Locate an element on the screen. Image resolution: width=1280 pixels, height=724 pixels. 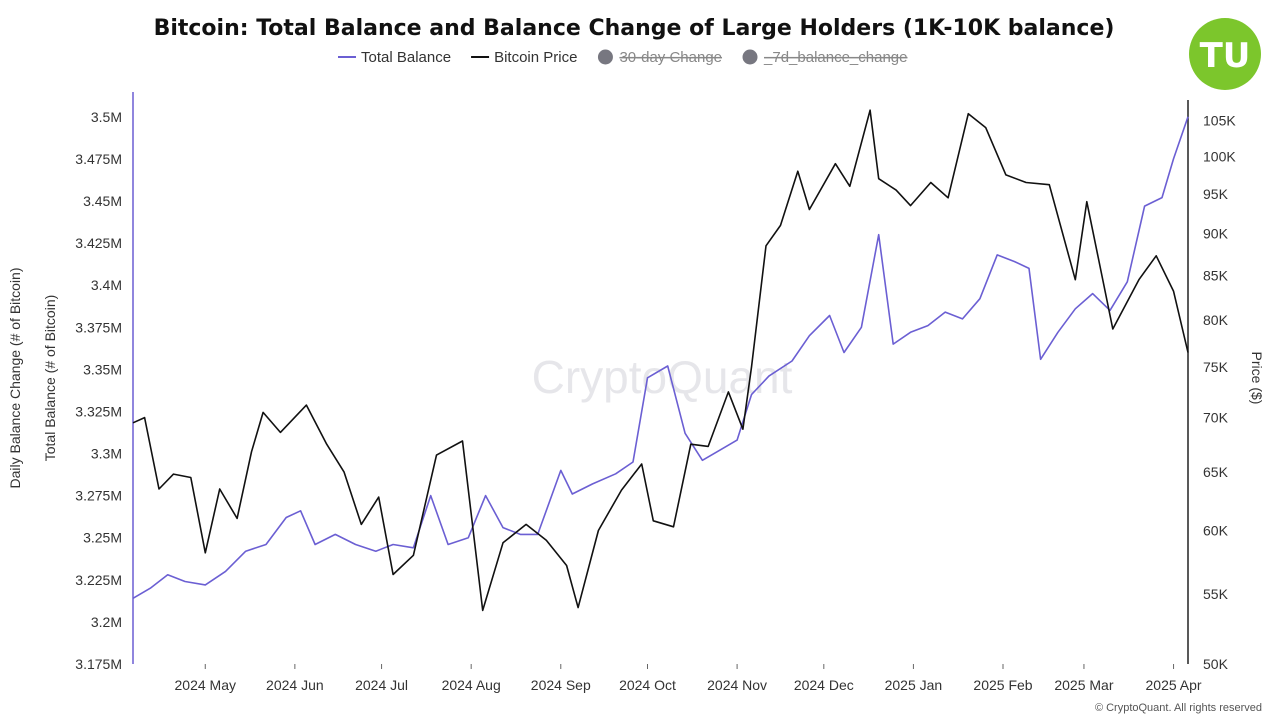
y-left-tick-label: 3.45M is located at coordinates (102, 201).